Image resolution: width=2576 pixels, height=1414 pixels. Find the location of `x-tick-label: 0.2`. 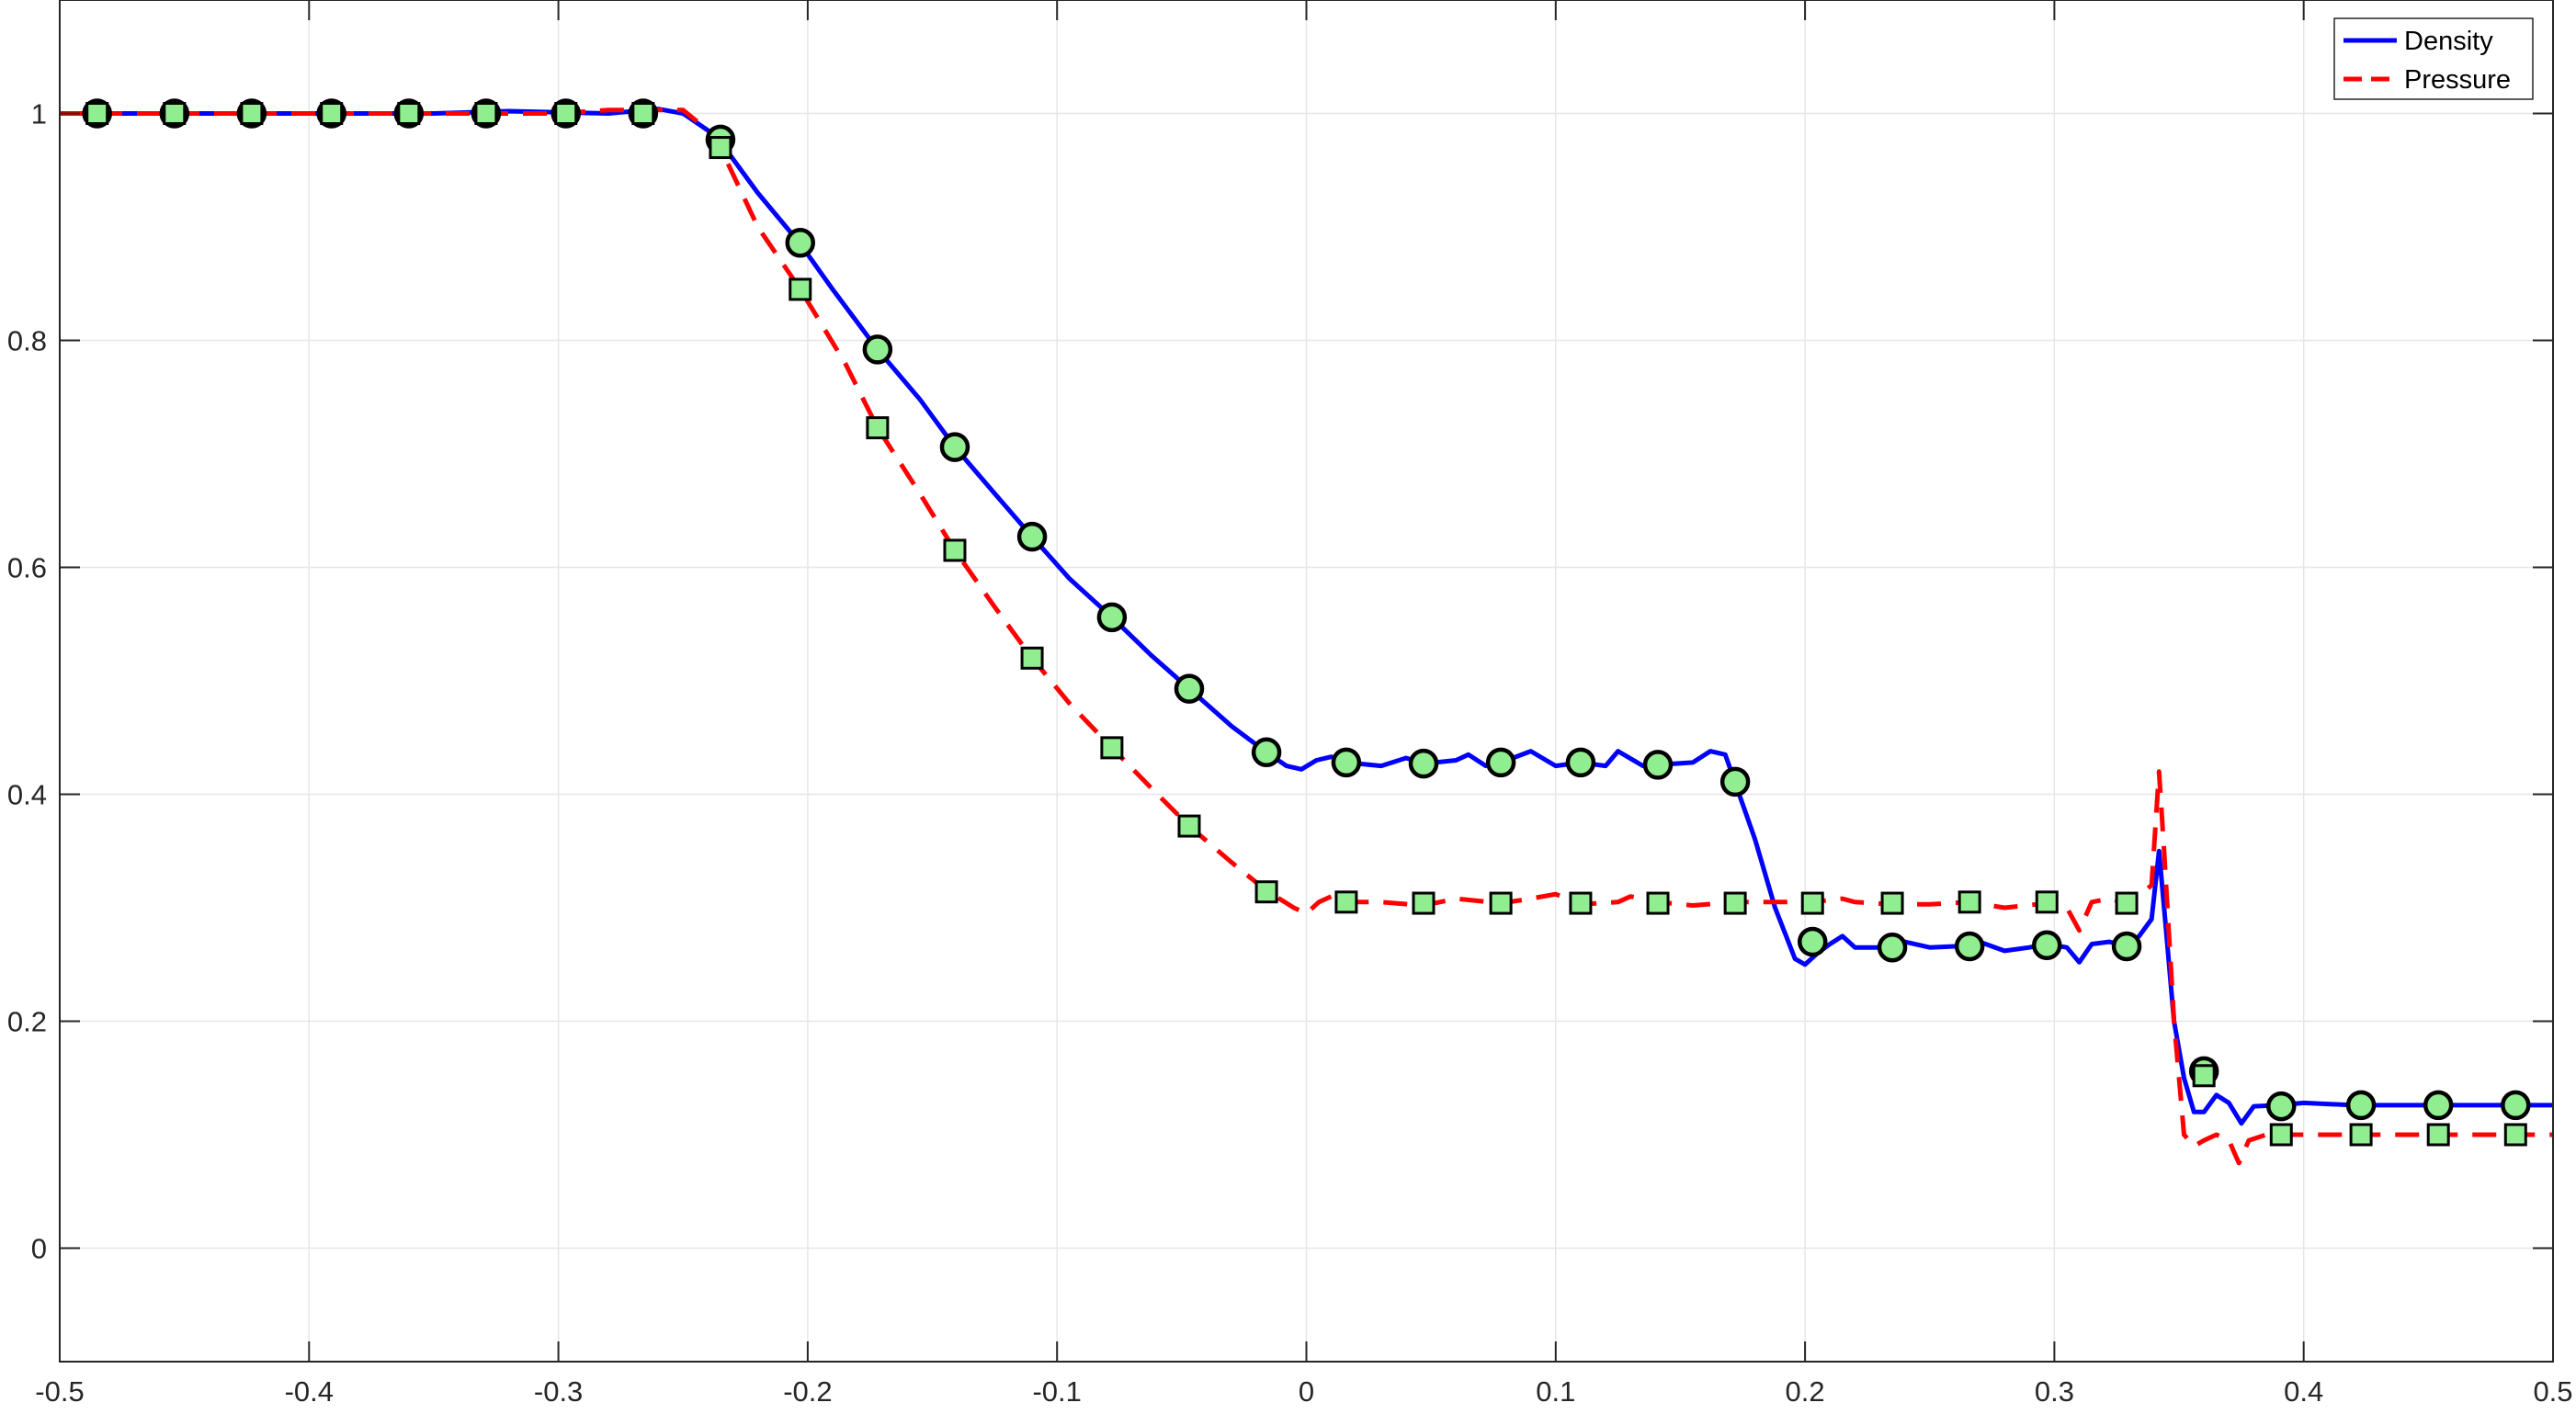

x-tick-label: 0.2 is located at coordinates (1805, 1391).